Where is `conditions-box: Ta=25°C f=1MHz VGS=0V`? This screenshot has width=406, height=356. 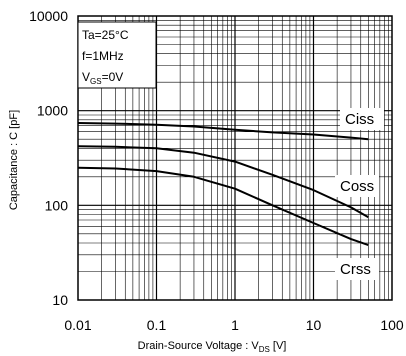
conditions-box: Ta=25°C f=1MHz VGS=0V is located at coordinates (117, 55).